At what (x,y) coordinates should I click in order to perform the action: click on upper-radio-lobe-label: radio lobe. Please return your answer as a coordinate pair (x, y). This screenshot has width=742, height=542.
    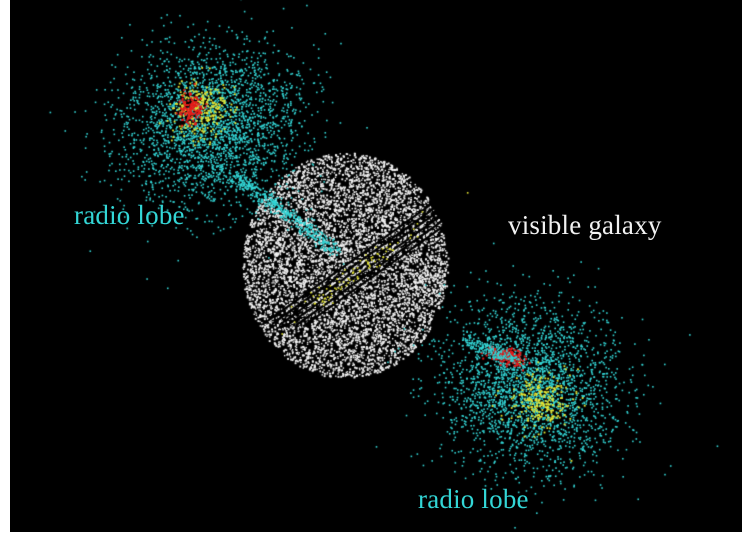
    Looking at the image, I should click on (129, 215).